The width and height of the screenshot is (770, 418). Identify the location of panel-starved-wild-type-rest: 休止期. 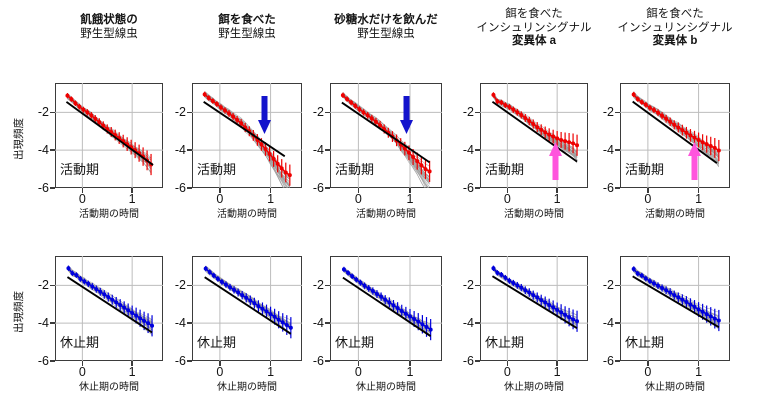
(109, 308).